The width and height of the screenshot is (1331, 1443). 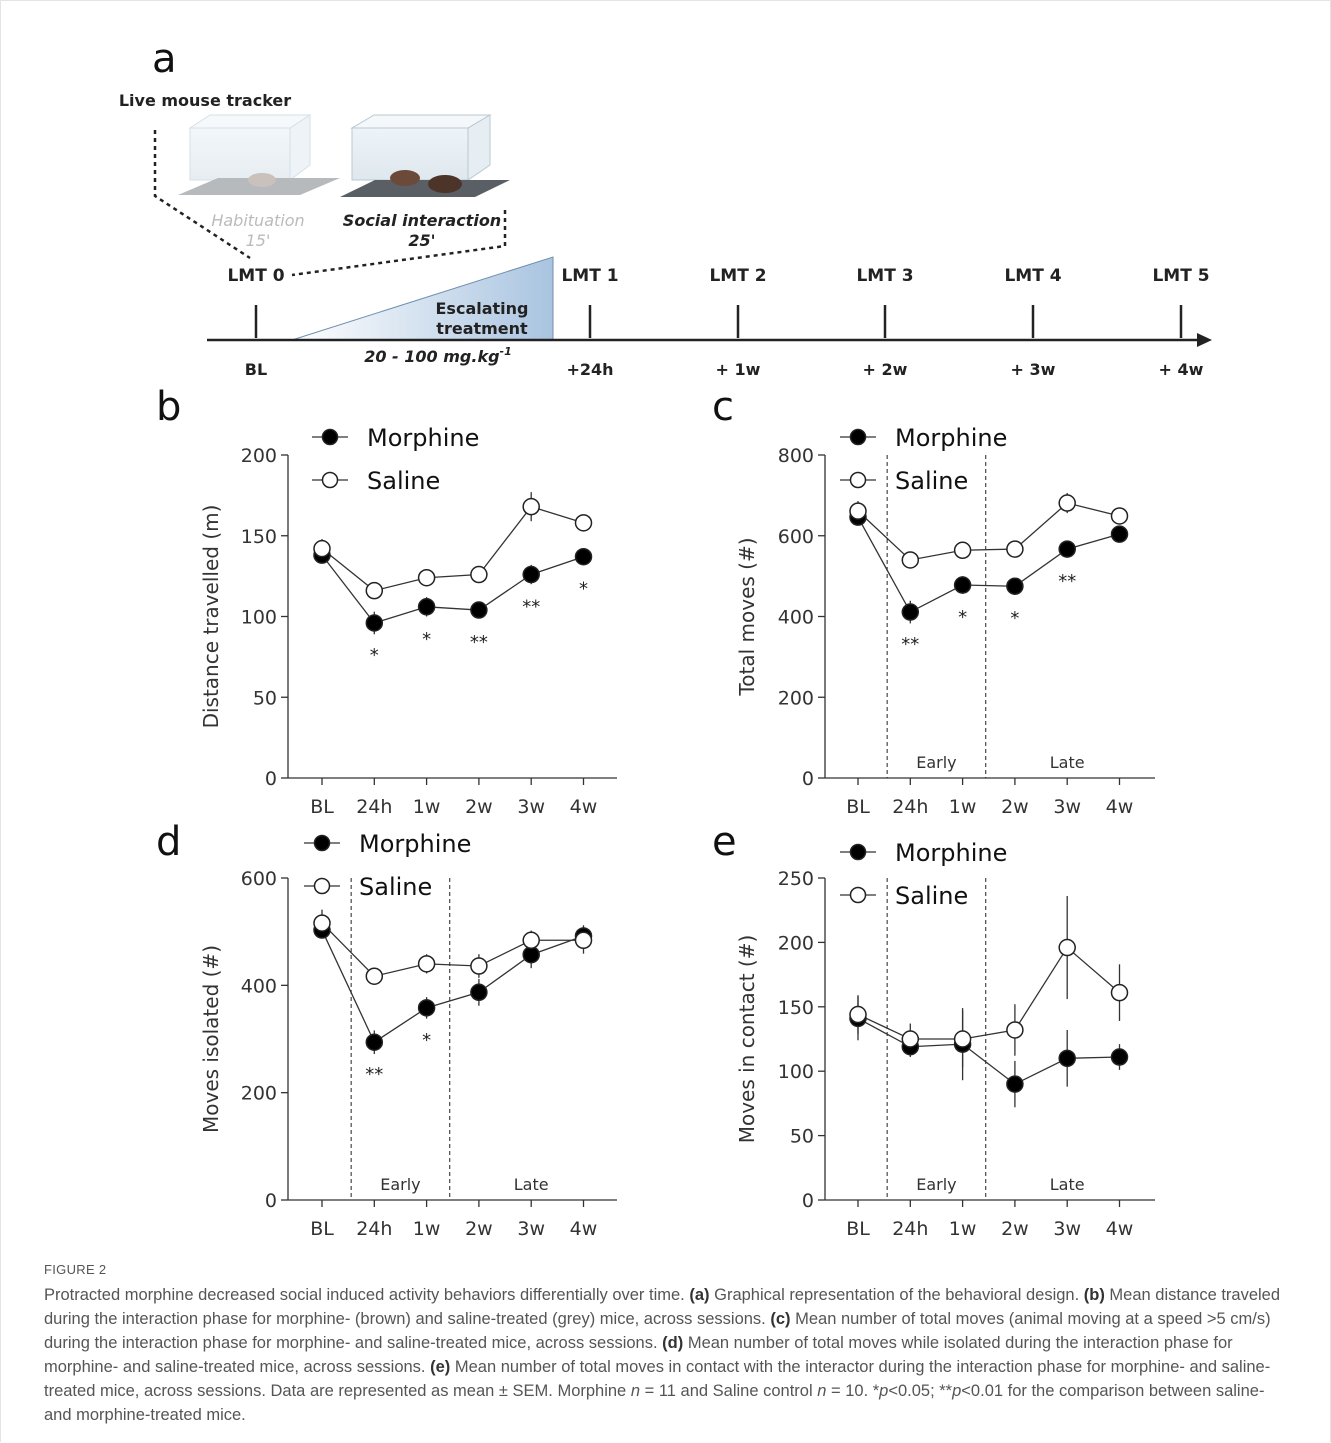 What do you see at coordinates (796, 456) in the screenshot?
I see `y-tick-label: 800` at bounding box center [796, 456].